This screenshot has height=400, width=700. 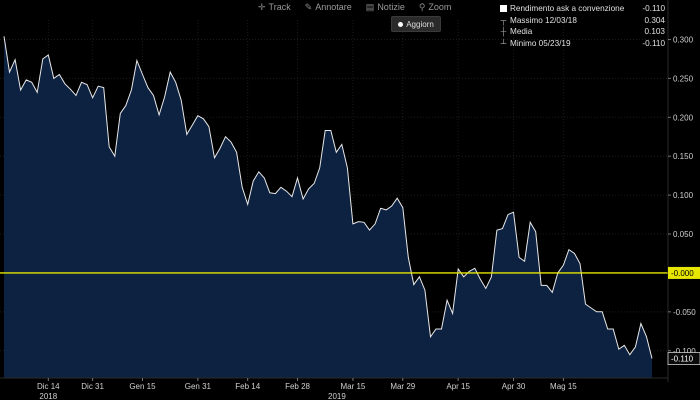 What do you see at coordinates (440, 7) in the screenshot?
I see `zoom-label: Zoom` at bounding box center [440, 7].